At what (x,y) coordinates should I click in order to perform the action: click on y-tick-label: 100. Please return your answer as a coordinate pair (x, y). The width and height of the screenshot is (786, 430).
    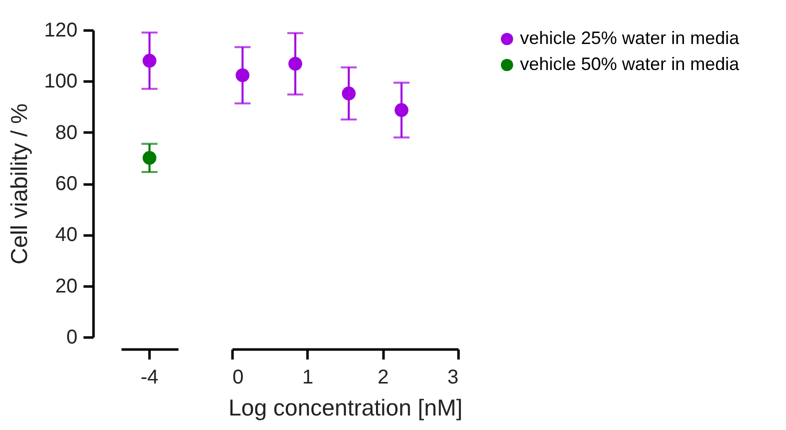
    Looking at the image, I should click on (61, 81).